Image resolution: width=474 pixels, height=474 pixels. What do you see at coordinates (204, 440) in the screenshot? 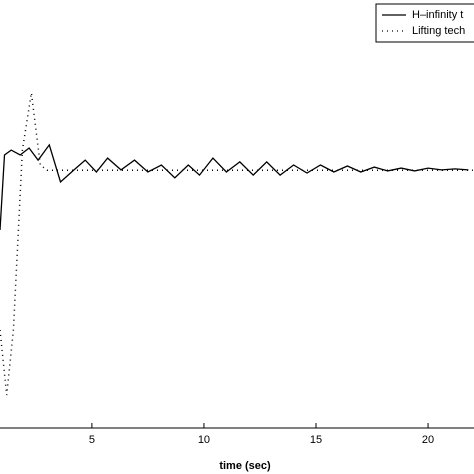
I see `x-tick-label: 10` at bounding box center [204, 440].